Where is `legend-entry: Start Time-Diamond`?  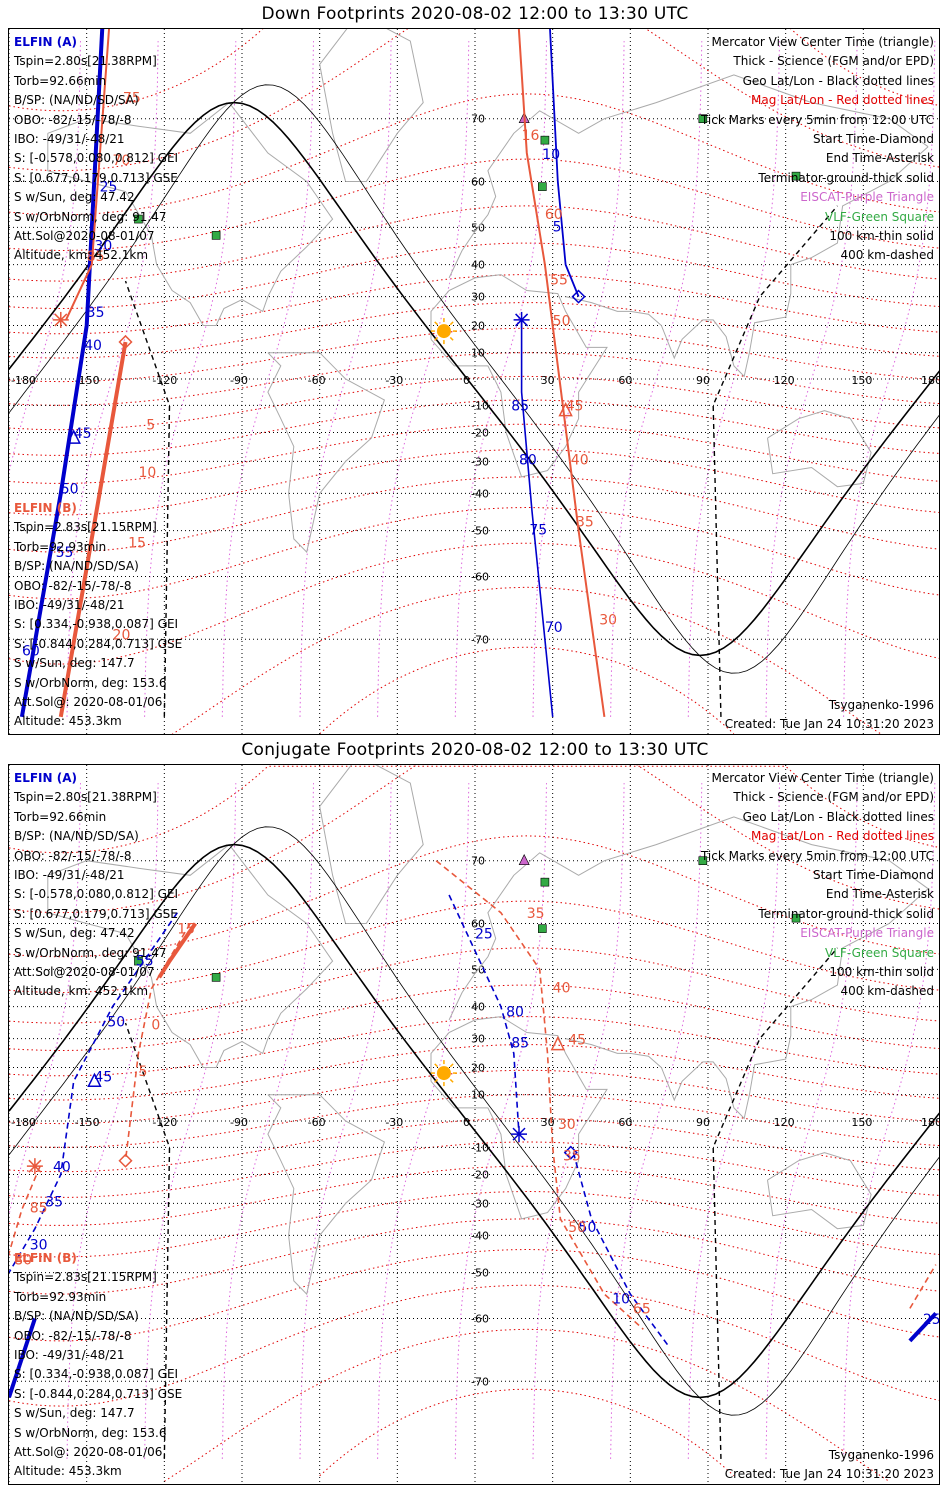 legend-entry: Start Time-Diamond is located at coordinates (873, 874).